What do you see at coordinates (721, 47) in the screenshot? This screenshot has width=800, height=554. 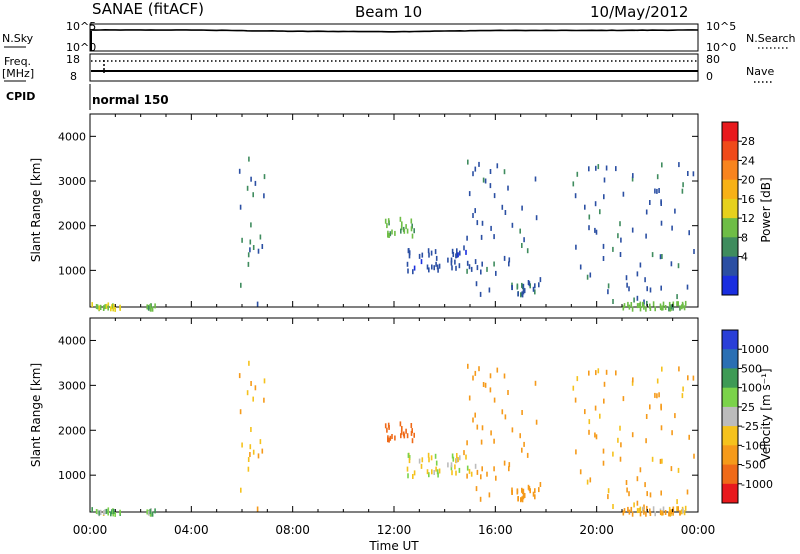 I see `noise-tick-right-bottom: 10^0` at bounding box center [721, 47].